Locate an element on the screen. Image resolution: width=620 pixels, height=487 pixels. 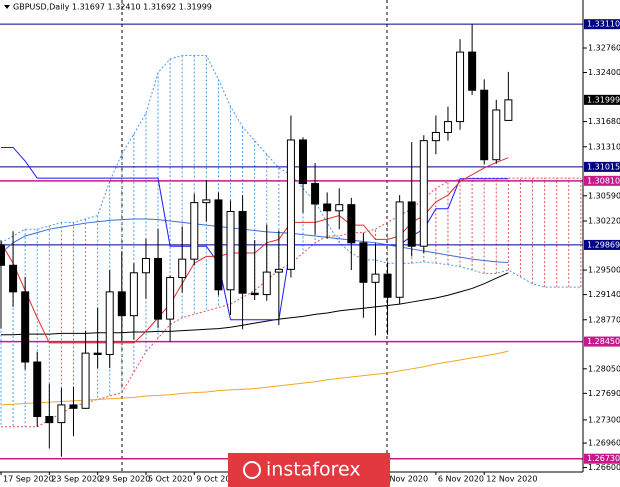
last-price-label: 1.31999 is located at coordinates (603, 99).